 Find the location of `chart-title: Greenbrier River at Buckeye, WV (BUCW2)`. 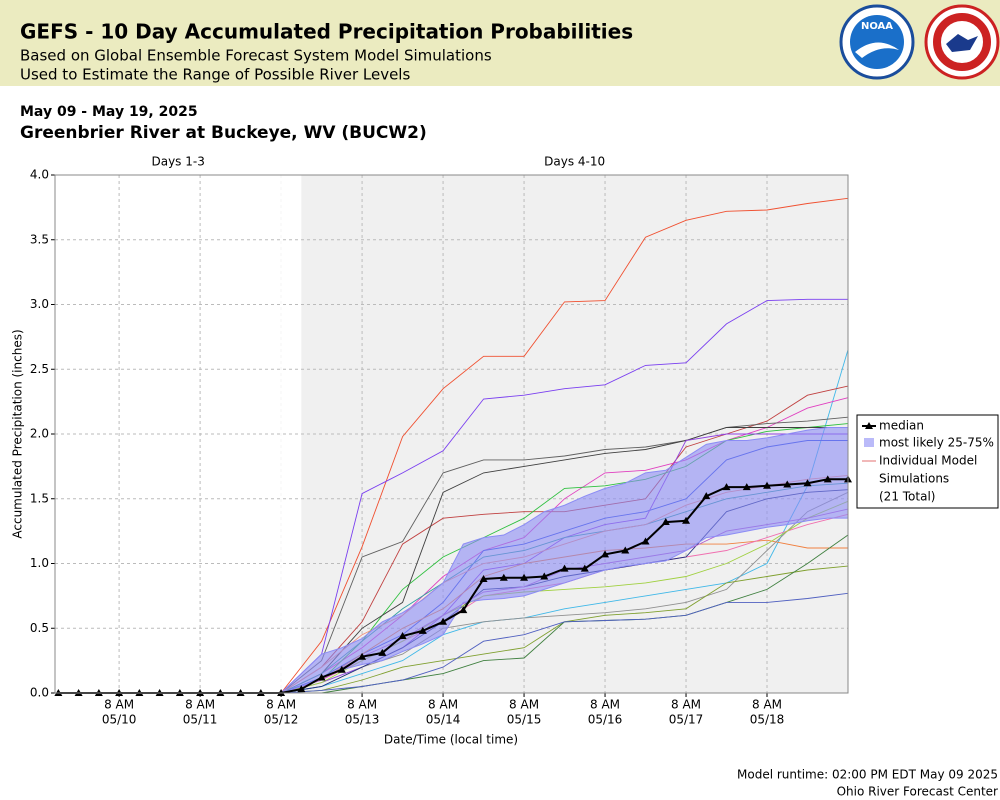

chart-title: Greenbrier River at Buckeye, WV (BUCW2) is located at coordinates (223, 133).